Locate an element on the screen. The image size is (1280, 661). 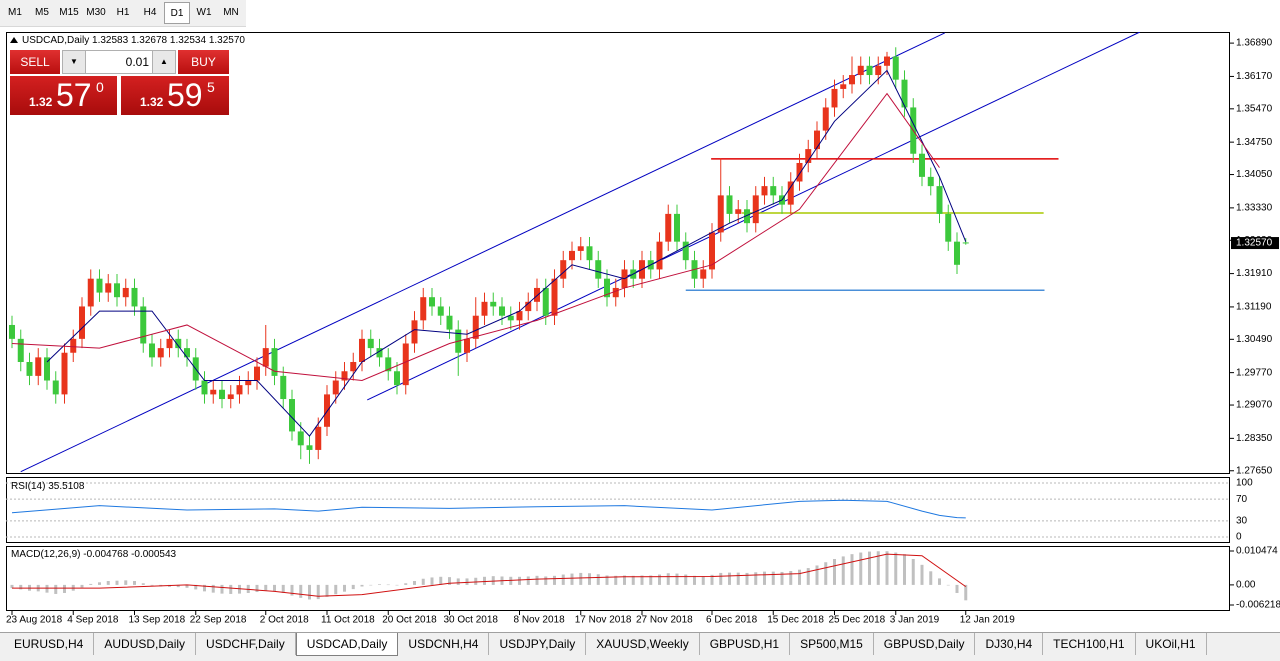
chart-tab: SP500,M15 is located at coordinates (832, 644).